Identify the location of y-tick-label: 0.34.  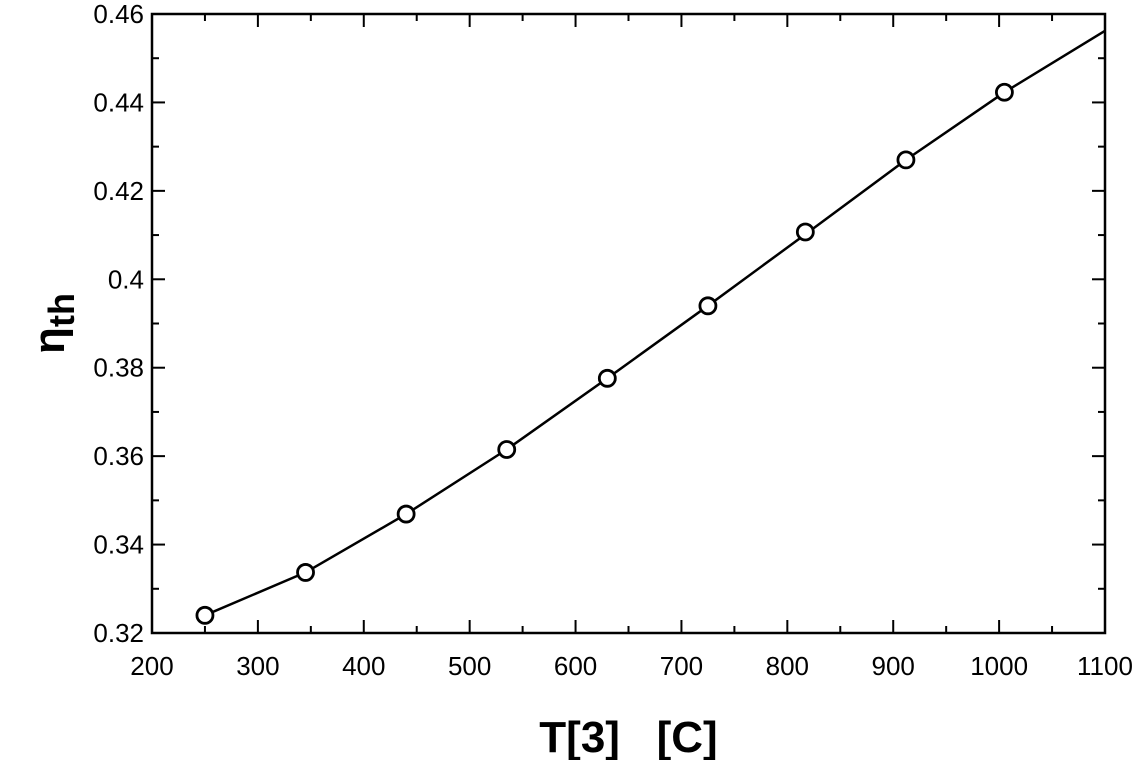
(118, 545).